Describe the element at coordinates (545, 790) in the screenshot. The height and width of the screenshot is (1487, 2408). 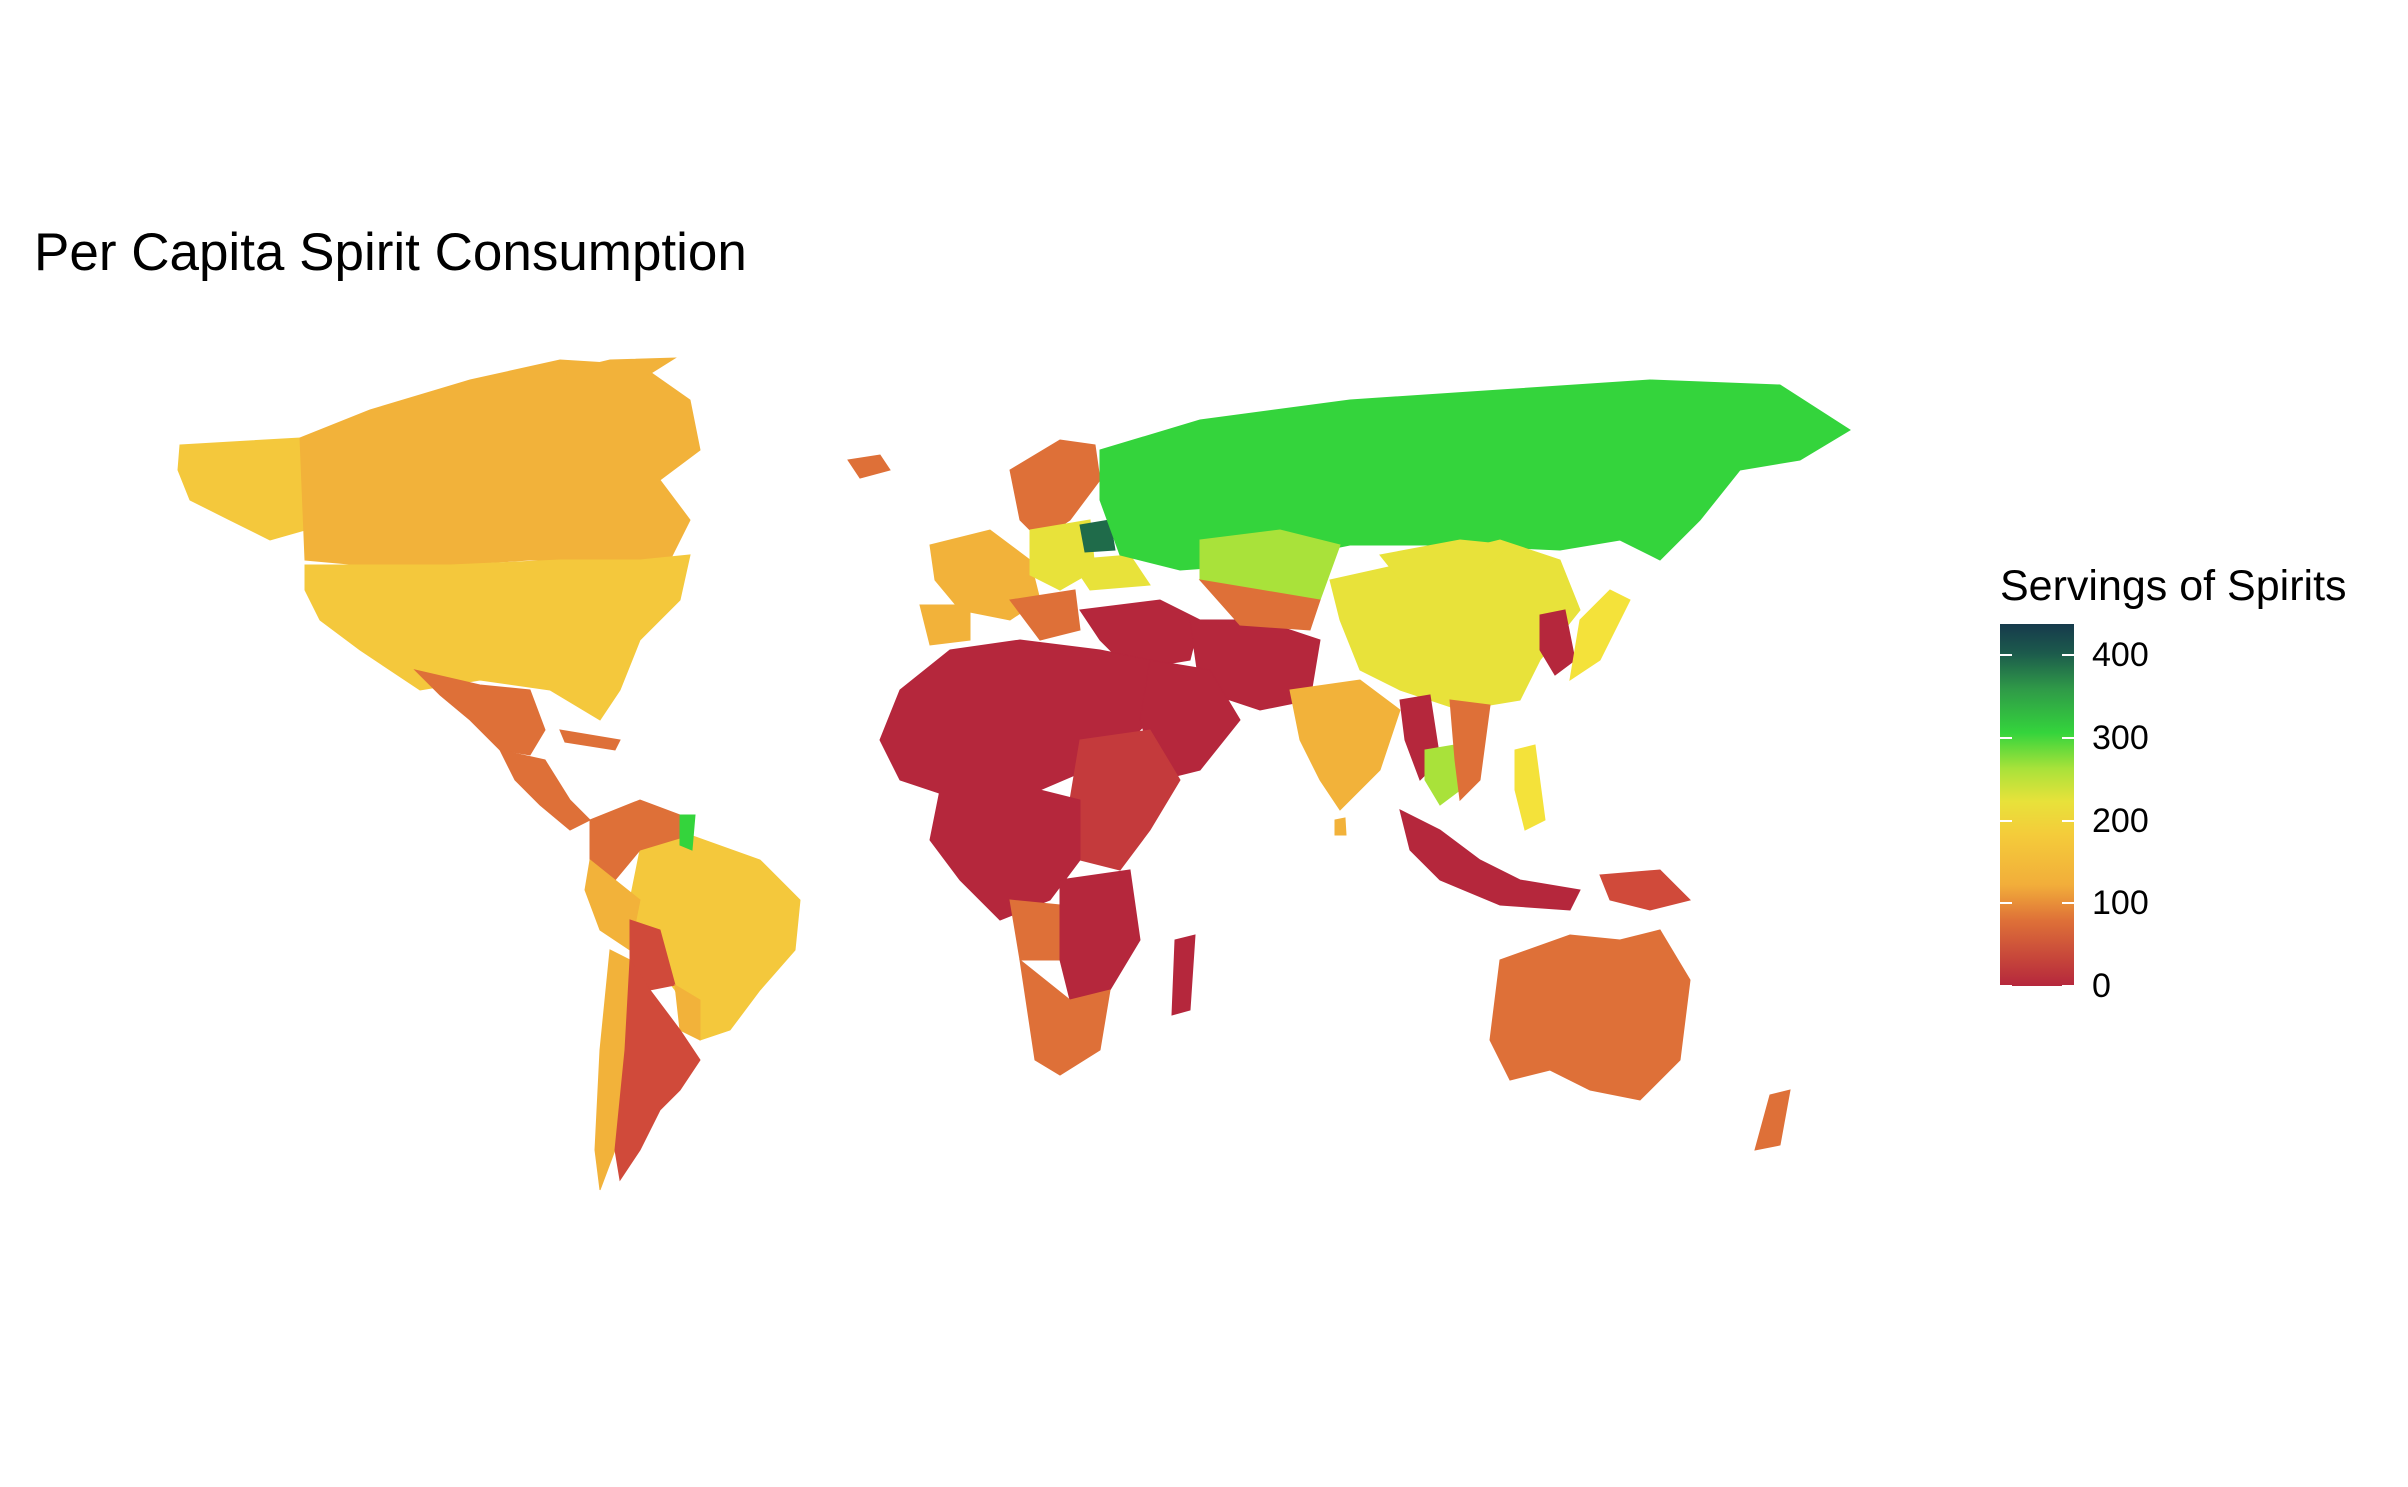
I see `region-central-america` at that location.